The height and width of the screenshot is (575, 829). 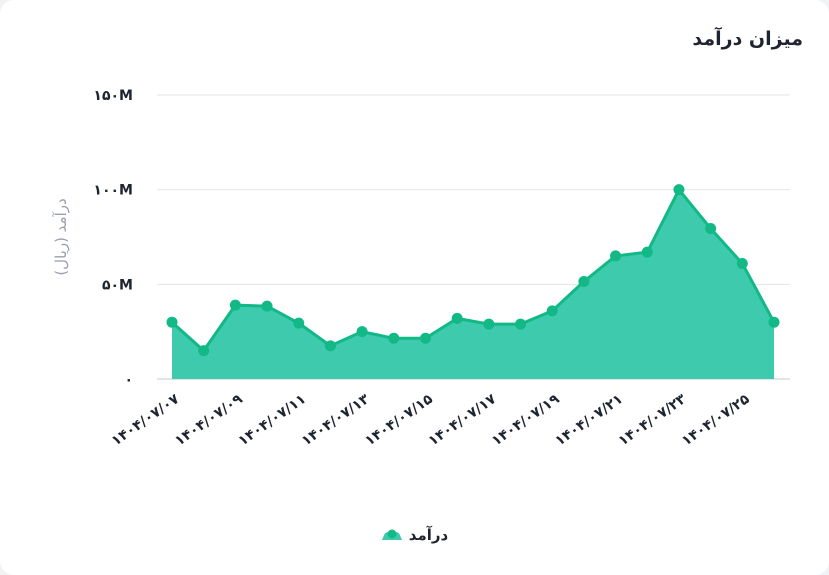 What do you see at coordinates (526, 420) in the screenshot?
I see `x-tick-label: ۱۴۰۴/۰۷/۱۹` at bounding box center [526, 420].